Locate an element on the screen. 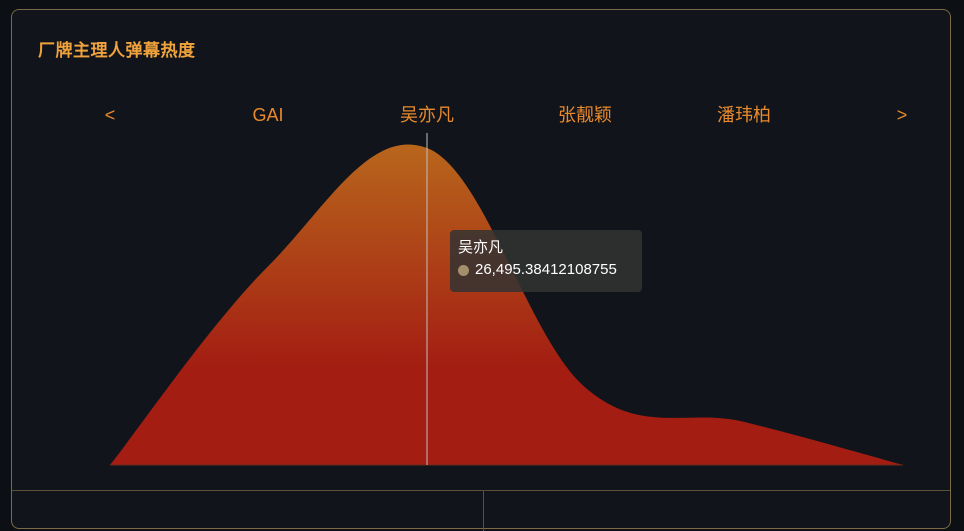 The image size is (964, 531). category-label-3: 张靓颖 is located at coordinates (585, 115).